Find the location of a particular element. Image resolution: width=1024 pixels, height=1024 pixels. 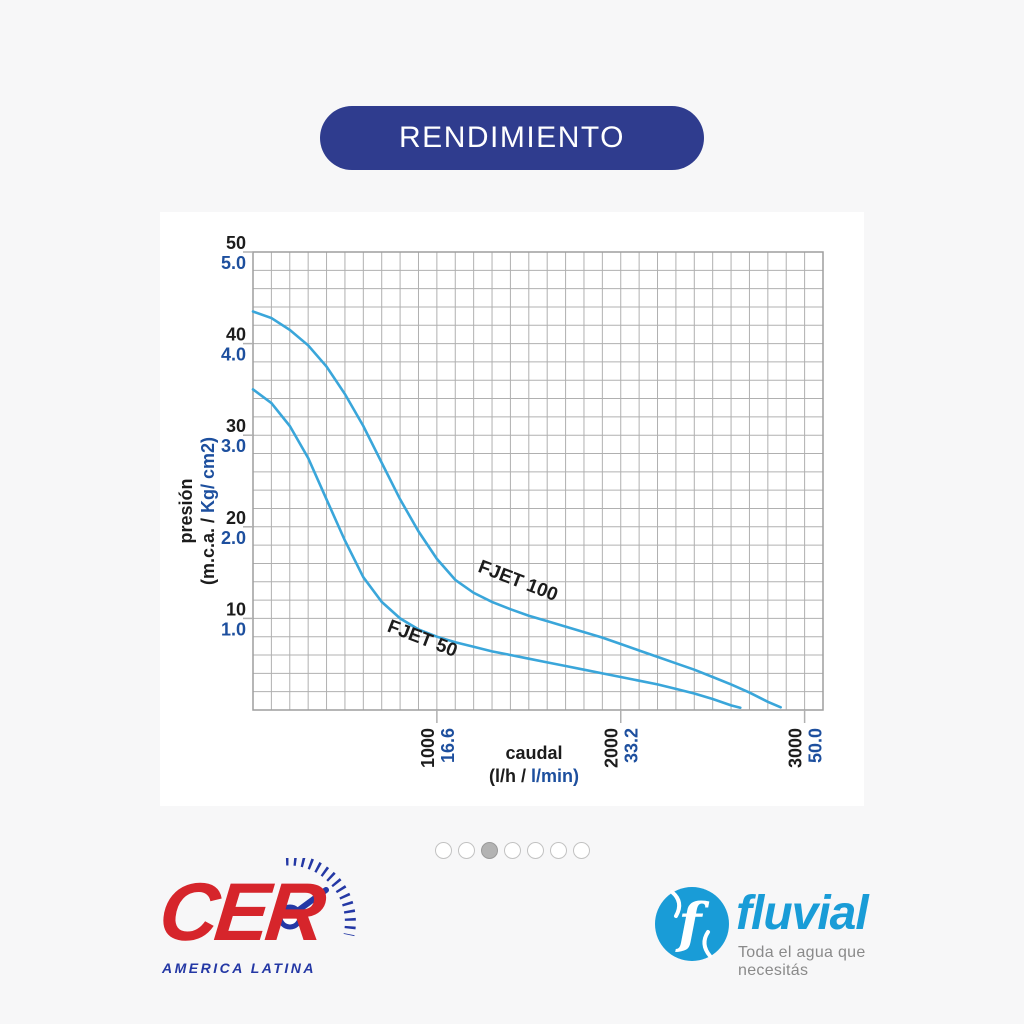

fluvial-logo: f fluvial Toda el agua que necesitás is located at coordinates (784, 932).